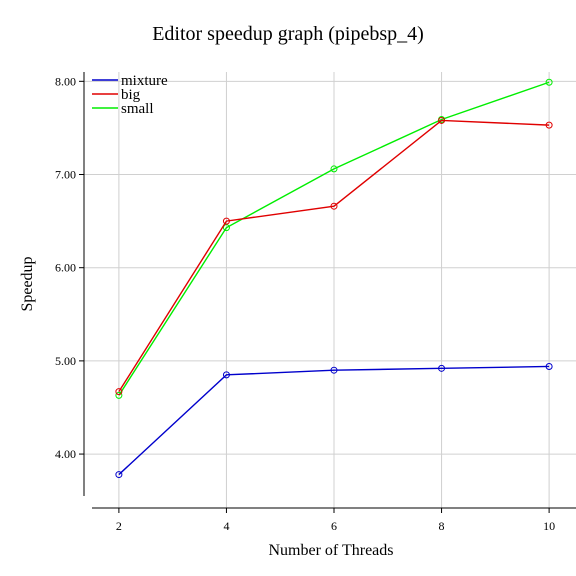 The height and width of the screenshot is (576, 576). What do you see at coordinates (65, 361) in the screenshot?
I see `y-tick-label: 5.00` at bounding box center [65, 361].